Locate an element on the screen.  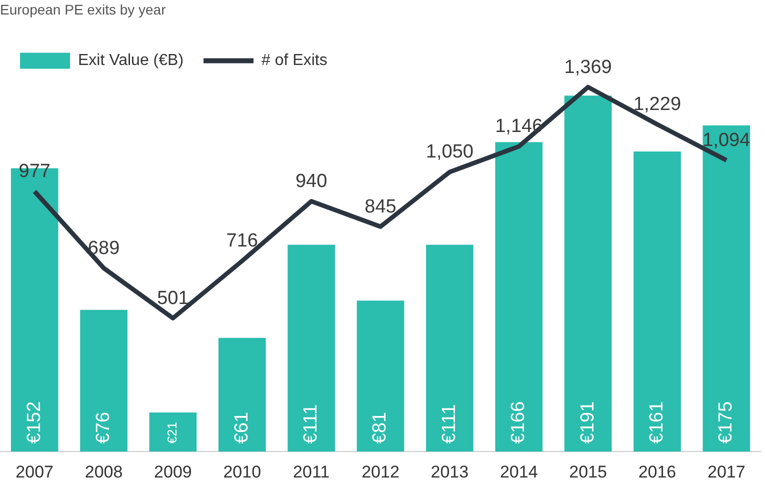
x-tick-label: 2016 is located at coordinates (657, 472).